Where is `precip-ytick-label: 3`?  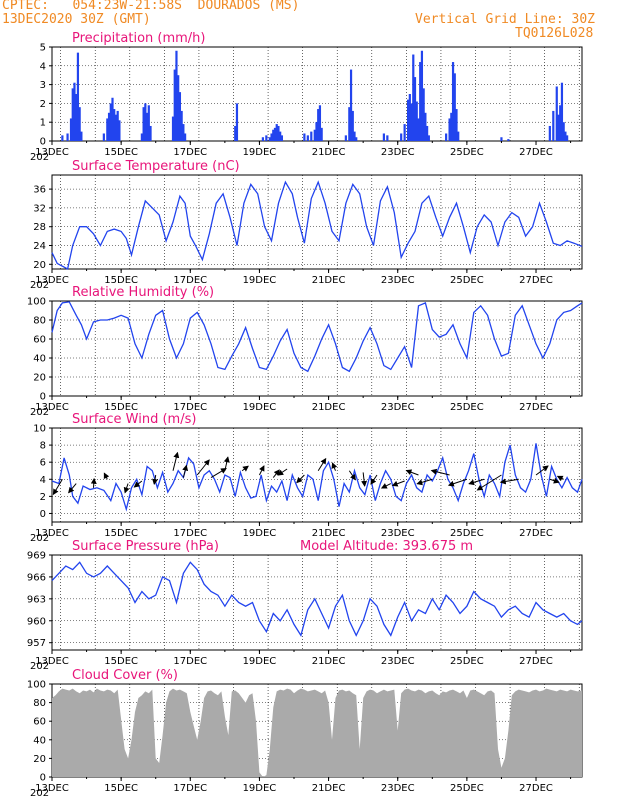
precip-ytick-label: 3 is located at coordinates (43, 85).